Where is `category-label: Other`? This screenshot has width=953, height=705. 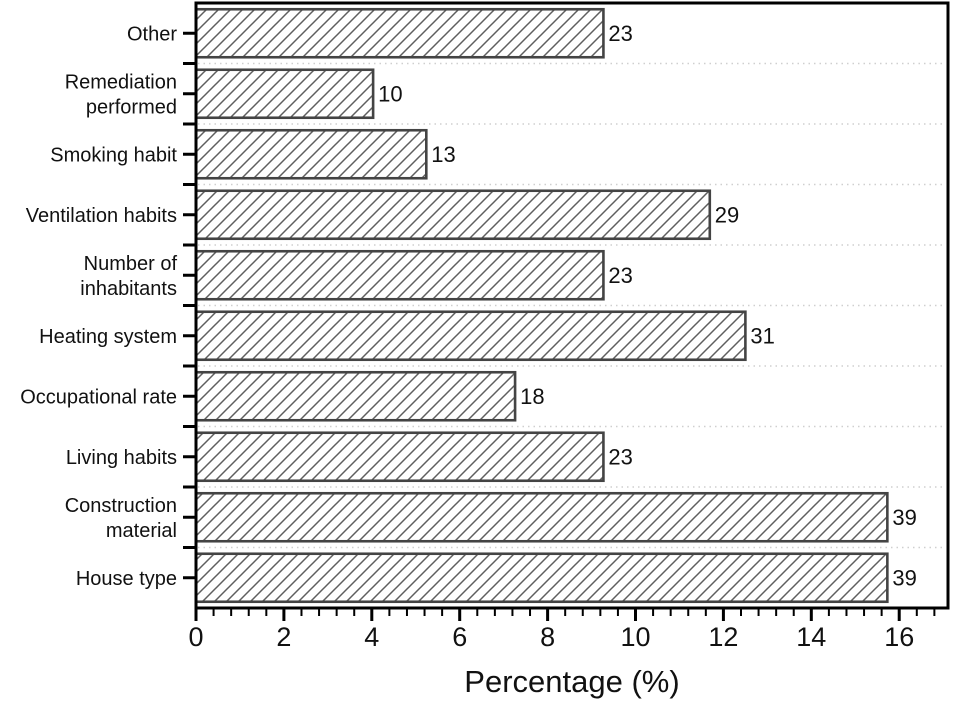 category-label: Other is located at coordinates (152, 34).